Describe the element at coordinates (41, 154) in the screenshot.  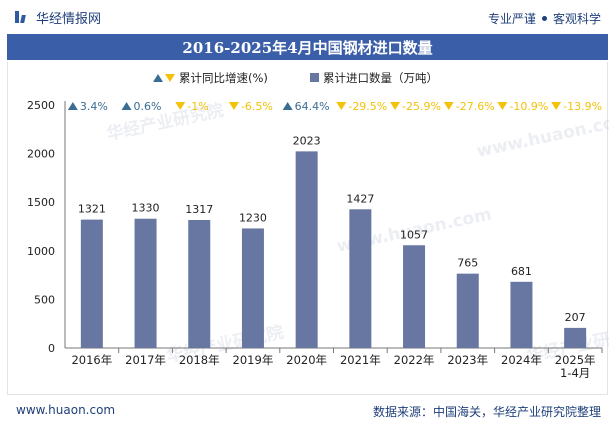
I see `y-tick-label: 2000` at that location.